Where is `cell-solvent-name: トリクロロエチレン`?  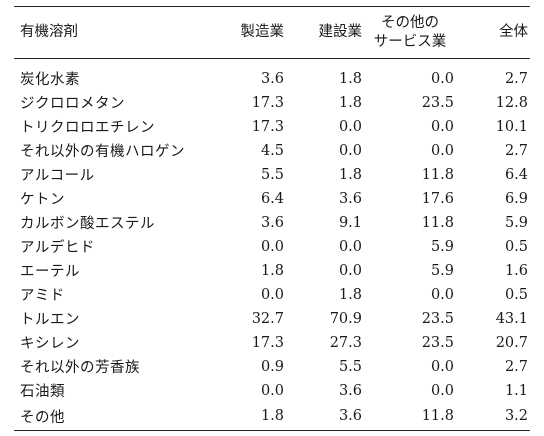 cell-solvent-name: トリクロロエチレン is located at coordinates (87, 128).